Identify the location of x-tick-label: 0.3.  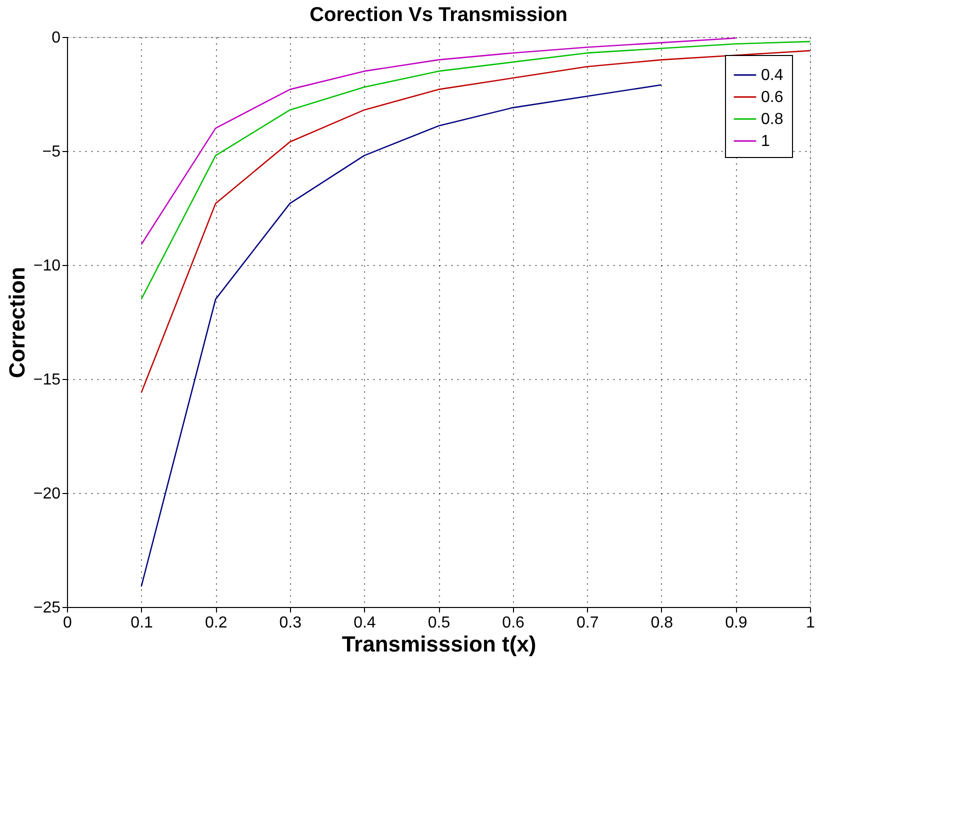
(290, 623).